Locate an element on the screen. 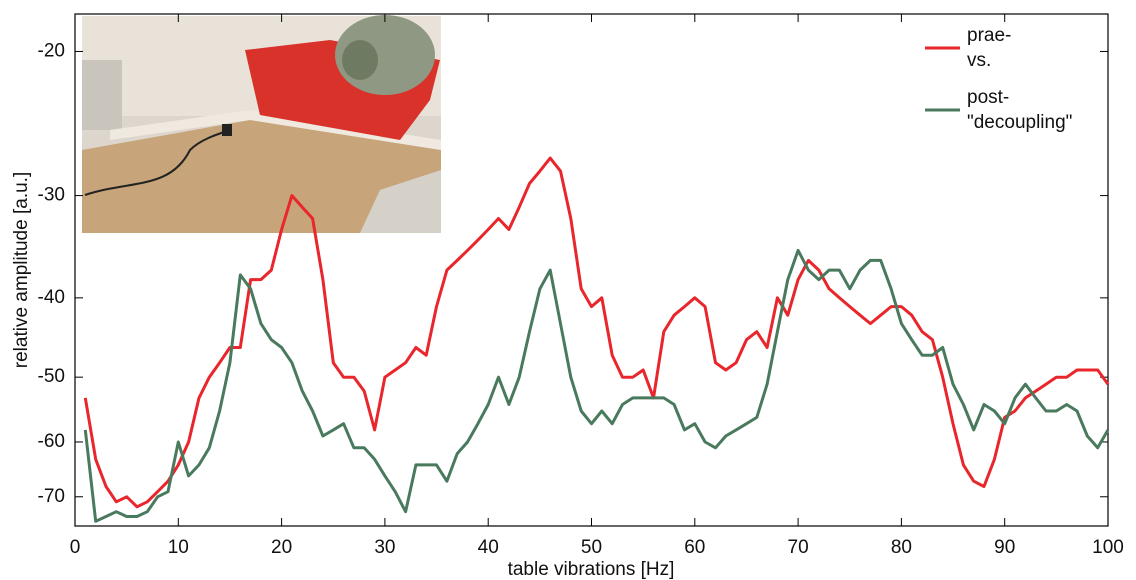  x-tick-label: 30 is located at coordinates (384, 547).